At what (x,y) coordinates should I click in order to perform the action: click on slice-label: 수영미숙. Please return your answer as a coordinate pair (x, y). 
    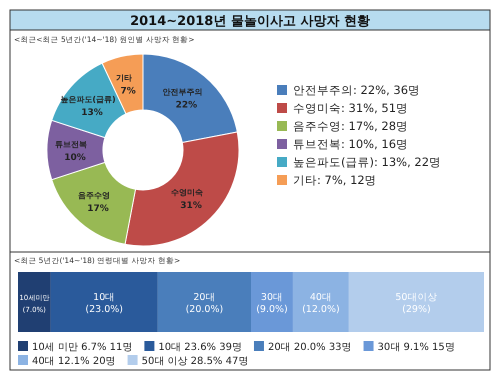
    Looking at the image, I should click on (187, 193).